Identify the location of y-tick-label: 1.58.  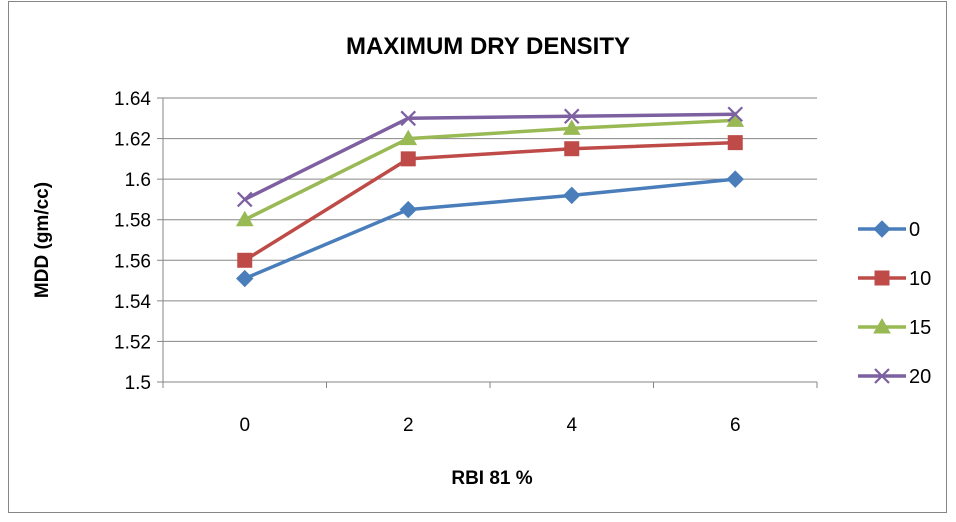
(132, 221).